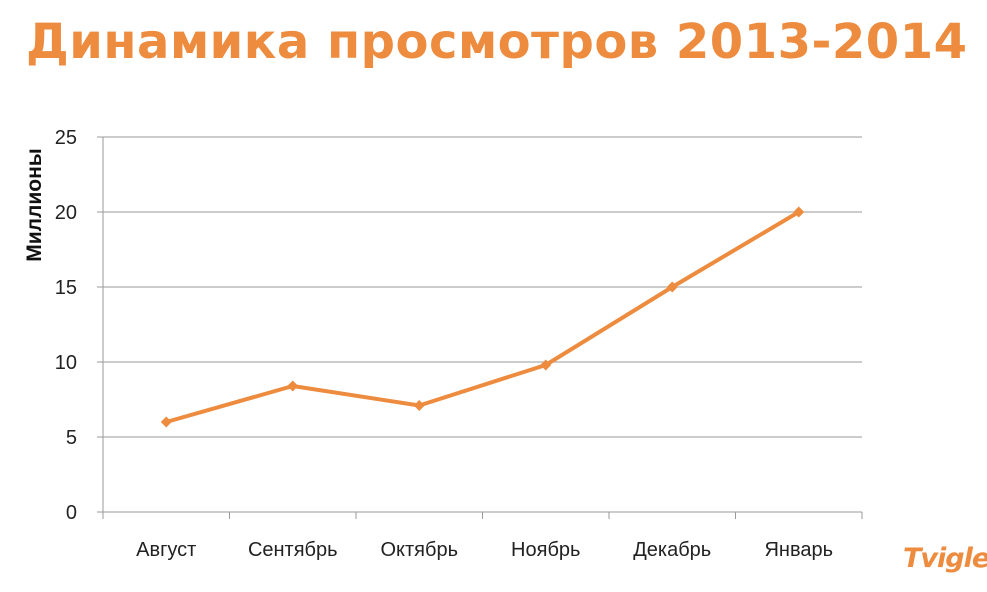 This screenshot has height=592, width=987. I want to click on y-tick-label: 20, so click(66, 213).